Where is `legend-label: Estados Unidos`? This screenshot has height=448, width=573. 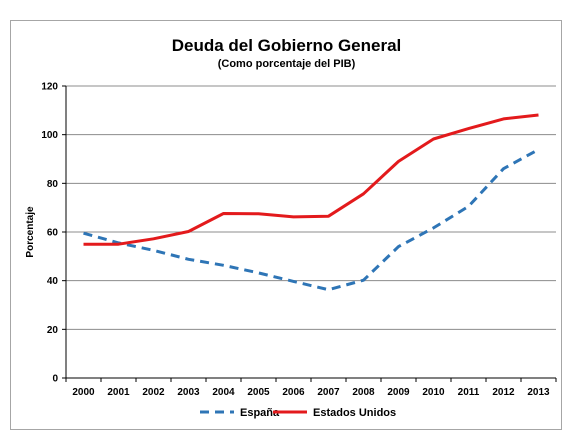
legend-label: Estados Unidos is located at coordinates (354, 413).